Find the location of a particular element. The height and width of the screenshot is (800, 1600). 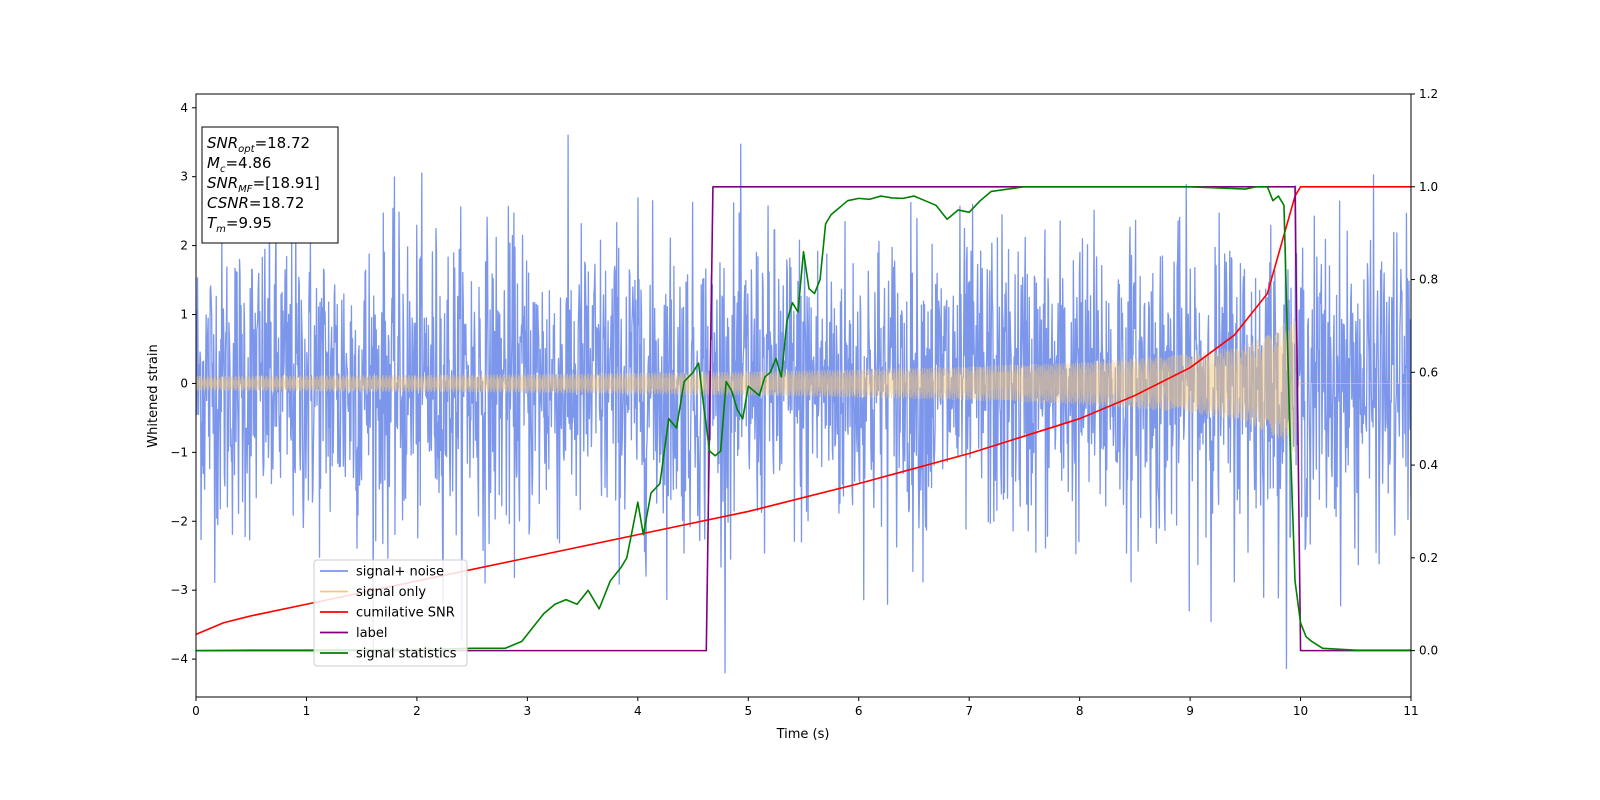

legend-label-label: label is located at coordinates (371, 633).